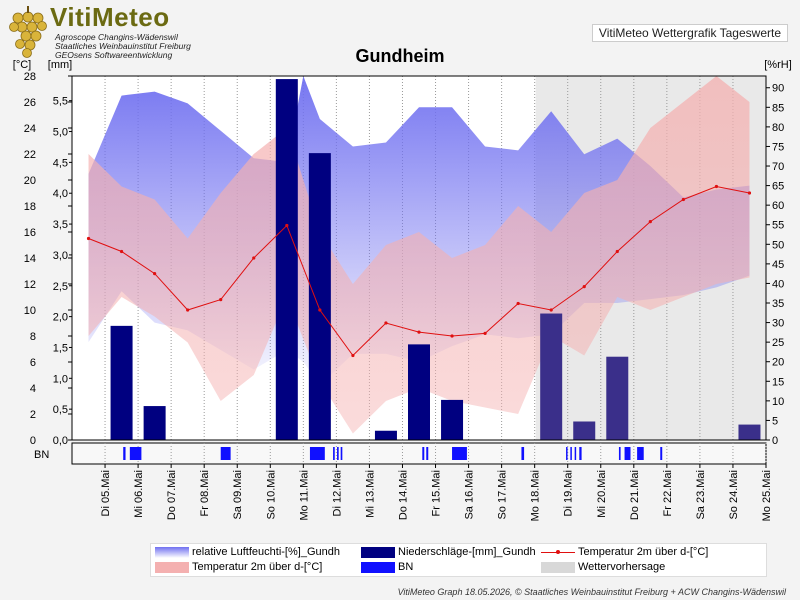 The height and width of the screenshot is (600, 800). Describe the element at coordinates (30, 181) in the screenshot. I see `temp-tick-label: 20` at that location.